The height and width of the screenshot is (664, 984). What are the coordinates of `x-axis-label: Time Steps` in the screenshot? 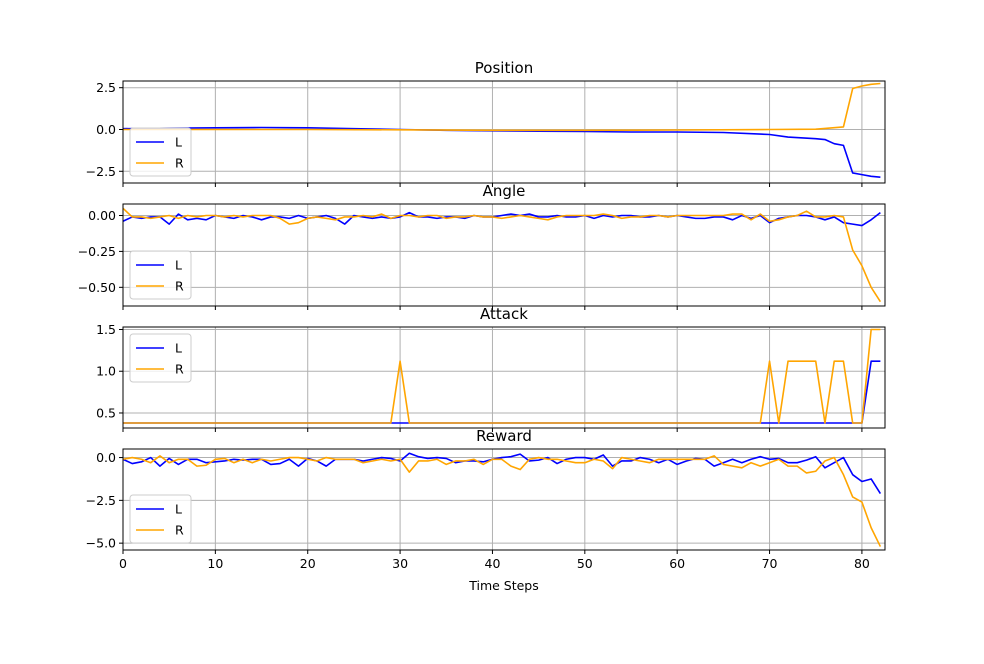 It's located at (503, 585).